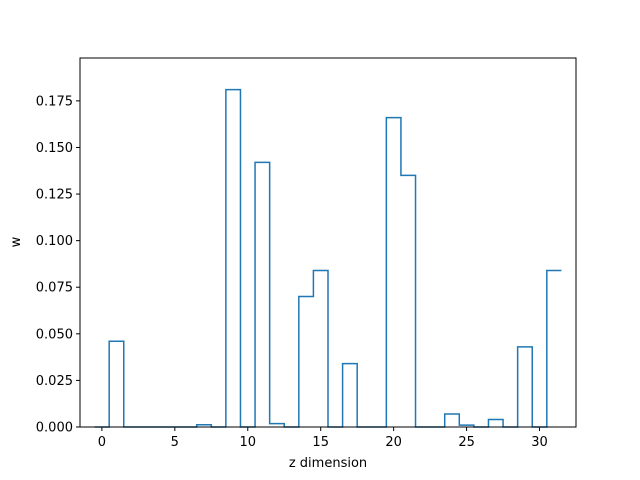 The height and width of the screenshot is (480, 640). I want to click on x-tick-label: 25, so click(466, 442).